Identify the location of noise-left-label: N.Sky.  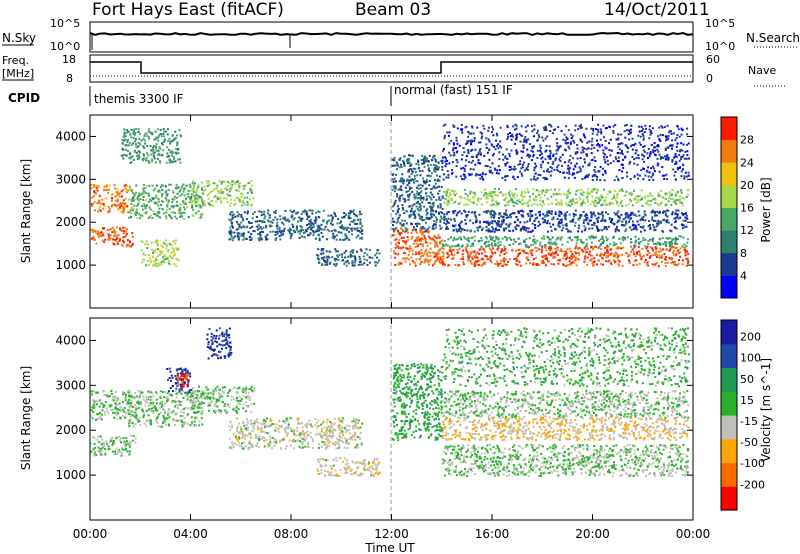
(19, 38).